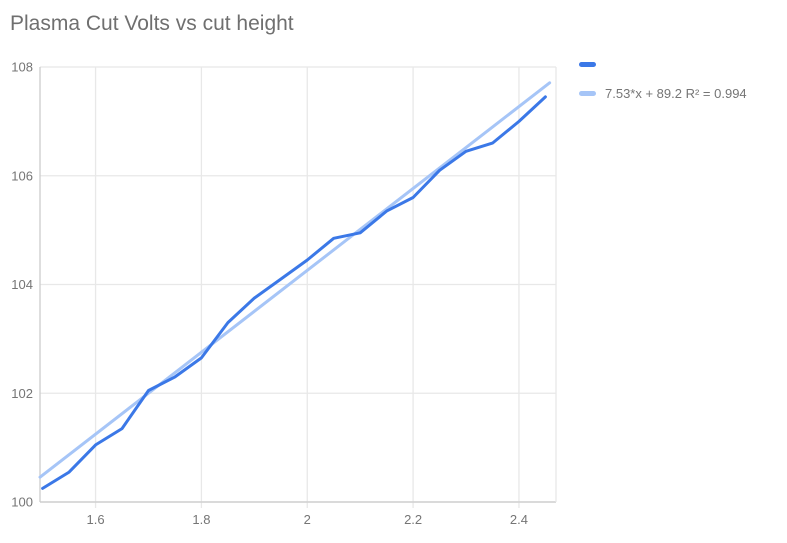  I want to click on y-tick-label: 100, so click(22, 502).